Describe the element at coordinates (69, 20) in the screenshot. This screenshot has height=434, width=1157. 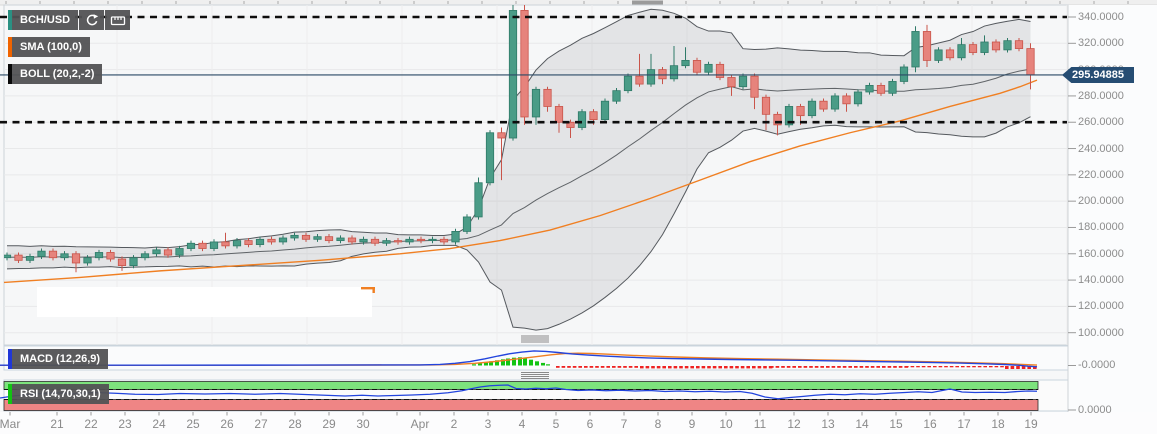
I see `symbol-badge: BCH/USD` at that location.